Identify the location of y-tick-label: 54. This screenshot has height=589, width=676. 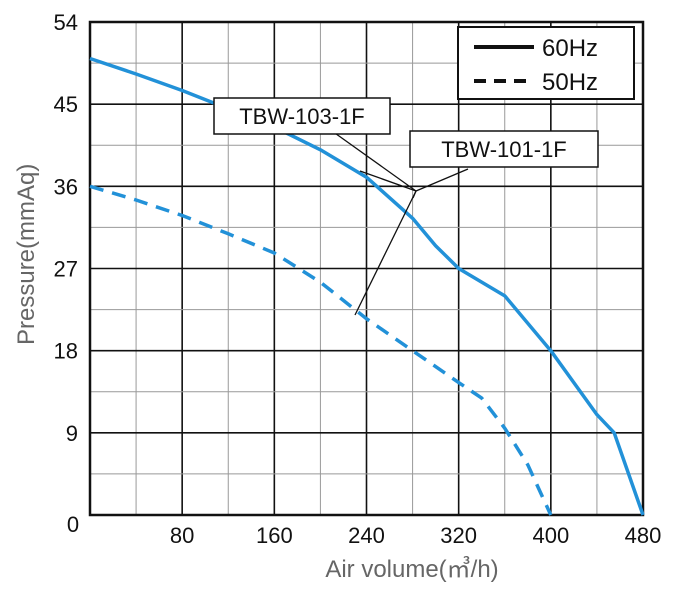
(66, 22).